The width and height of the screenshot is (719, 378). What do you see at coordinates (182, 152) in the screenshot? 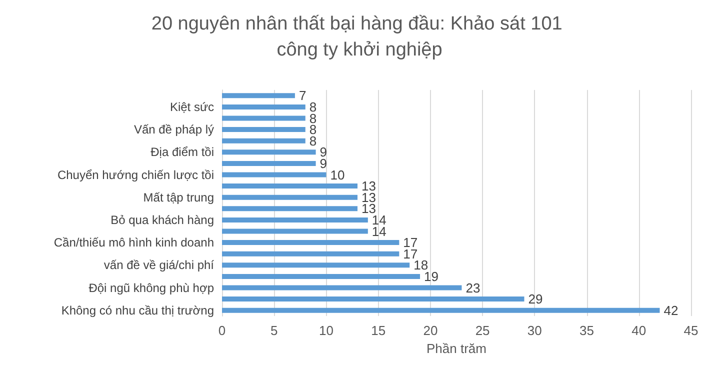
I see `y-tick-label: Địa điểm tồi` at bounding box center [182, 152].